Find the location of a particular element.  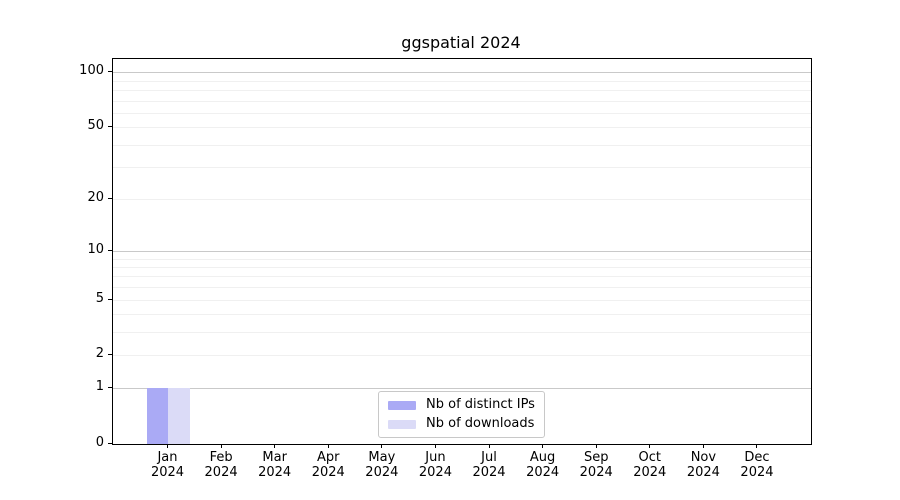

legend-item: Nb of distinct IPs is located at coordinates (461, 405).